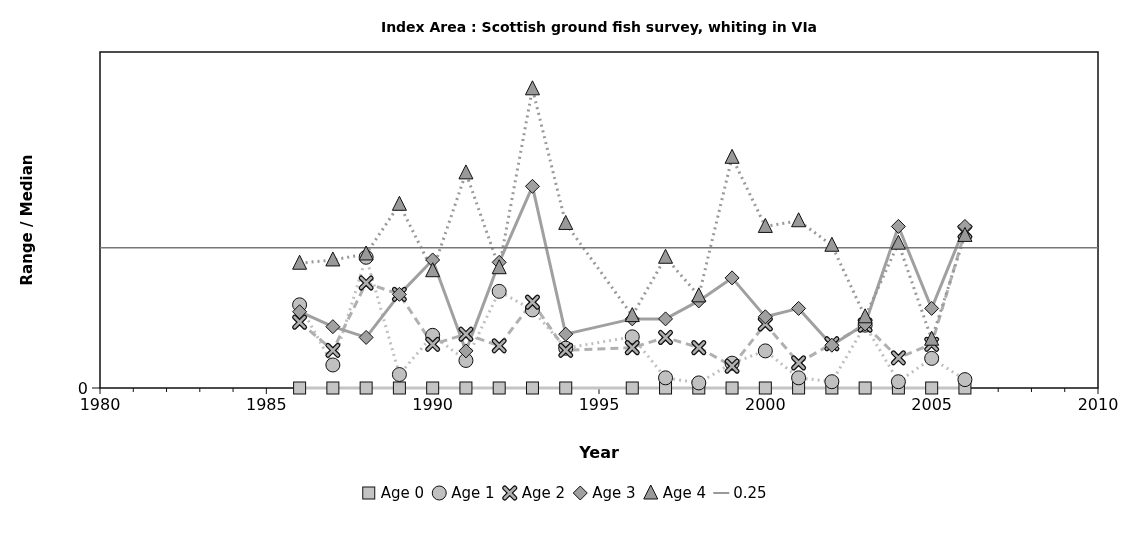  What do you see at coordinates (614, 493) in the screenshot?
I see `legend-label: Age 3` at bounding box center [614, 493].